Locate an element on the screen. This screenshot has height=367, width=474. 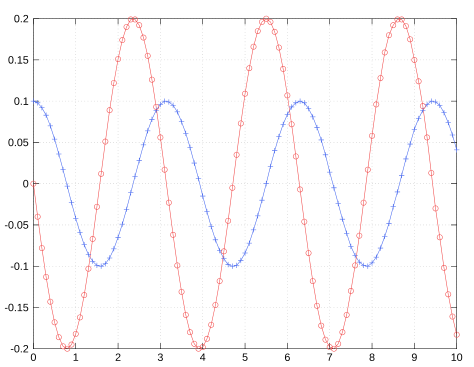
x-tick-label: 1 is located at coordinates (76, 357).